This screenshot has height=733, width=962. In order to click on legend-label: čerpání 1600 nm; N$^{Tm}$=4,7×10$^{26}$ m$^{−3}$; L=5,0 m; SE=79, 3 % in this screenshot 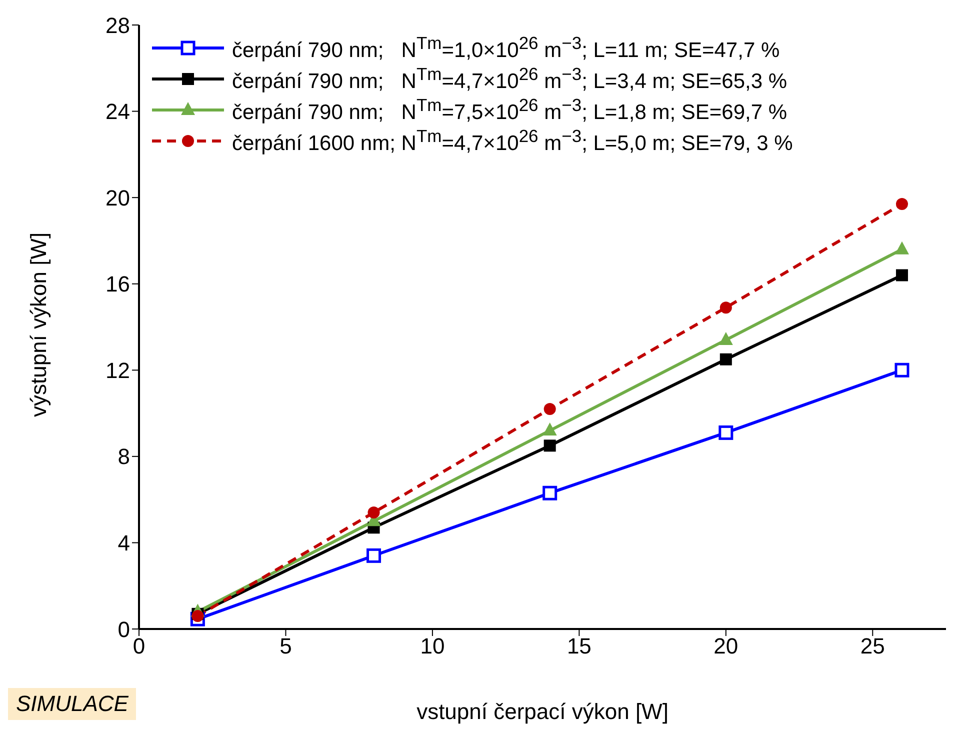, I will do `click(512, 141)`.